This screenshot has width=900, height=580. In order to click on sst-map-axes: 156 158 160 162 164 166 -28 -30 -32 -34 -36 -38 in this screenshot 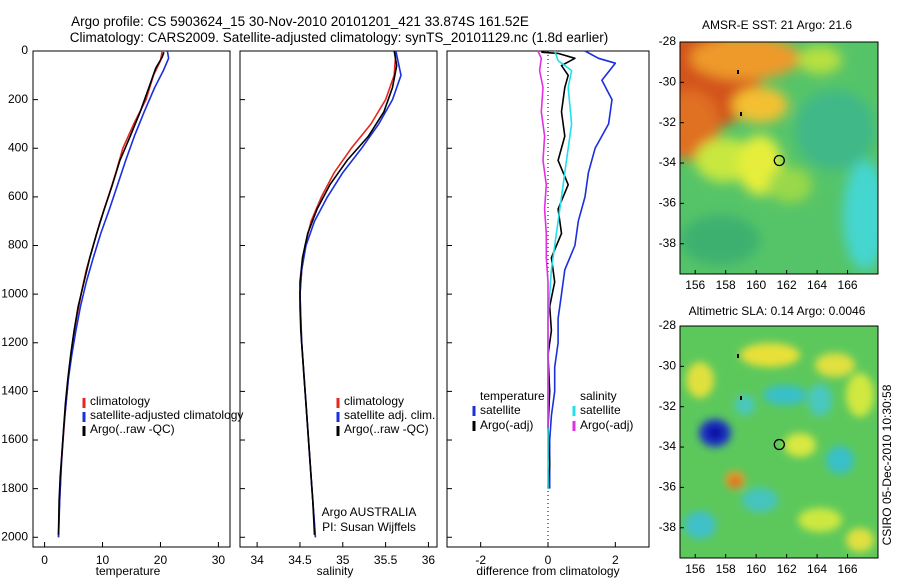, I will do `click(758, 163)`.